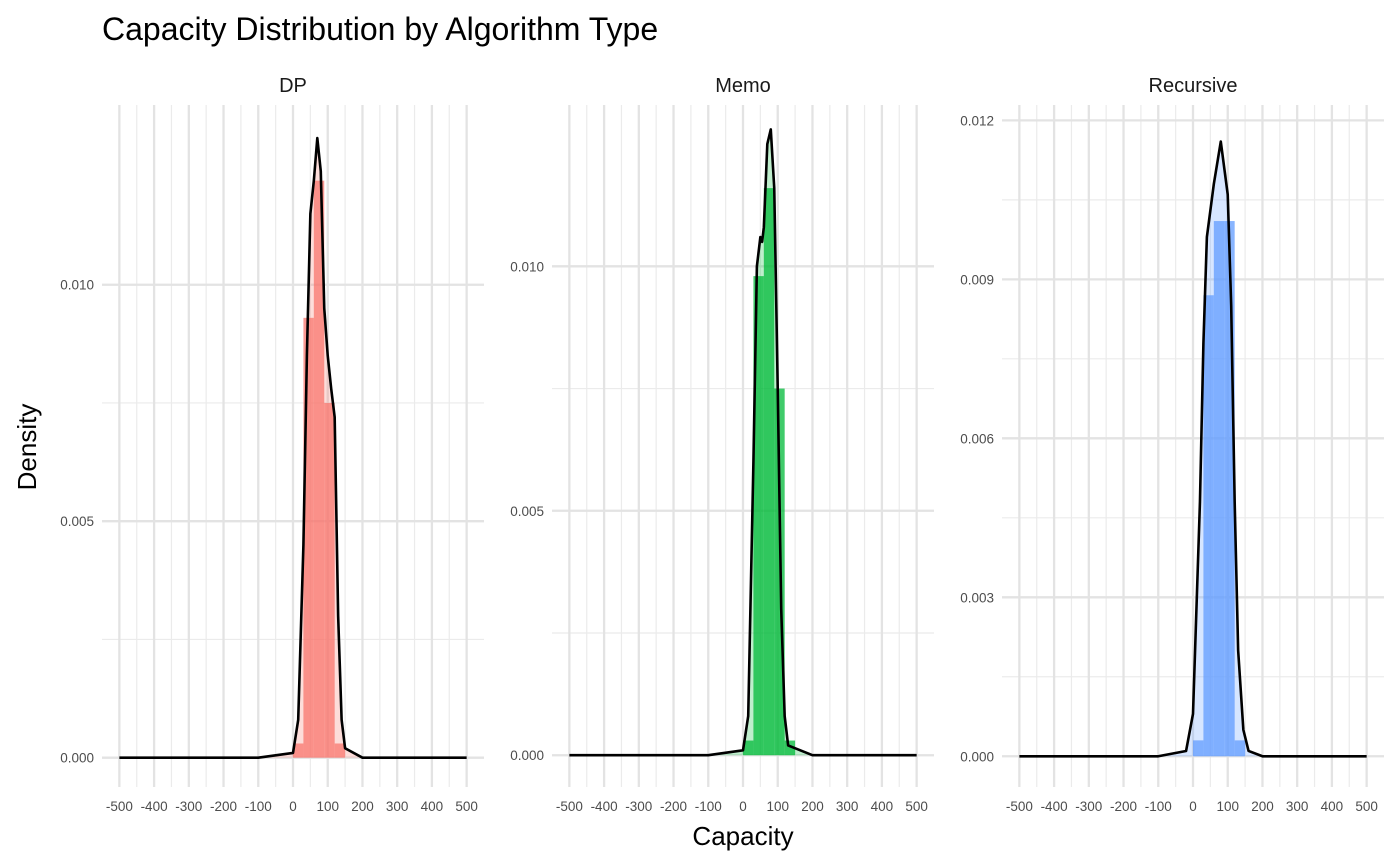  What do you see at coordinates (380, 29) in the screenshot?
I see `chart-title: Capacity Distribution by Algorithm Type` at bounding box center [380, 29].